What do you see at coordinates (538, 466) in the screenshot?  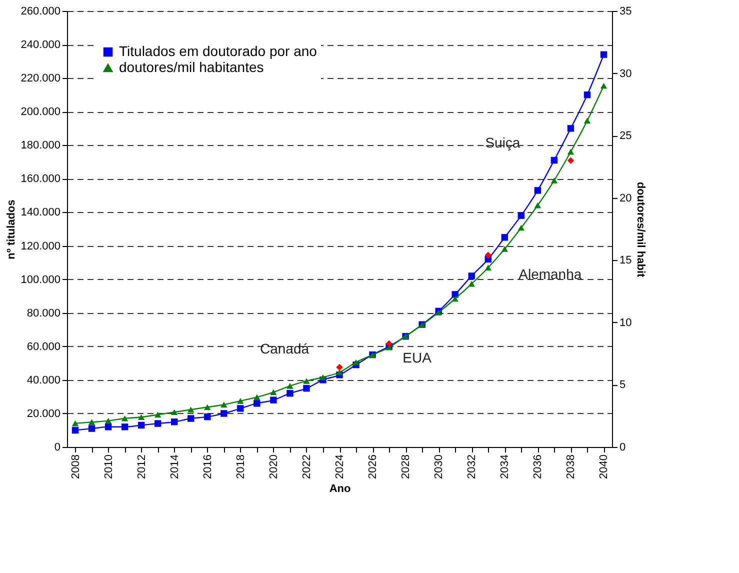 I see `x-tick-label: 2036` at bounding box center [538, 466].